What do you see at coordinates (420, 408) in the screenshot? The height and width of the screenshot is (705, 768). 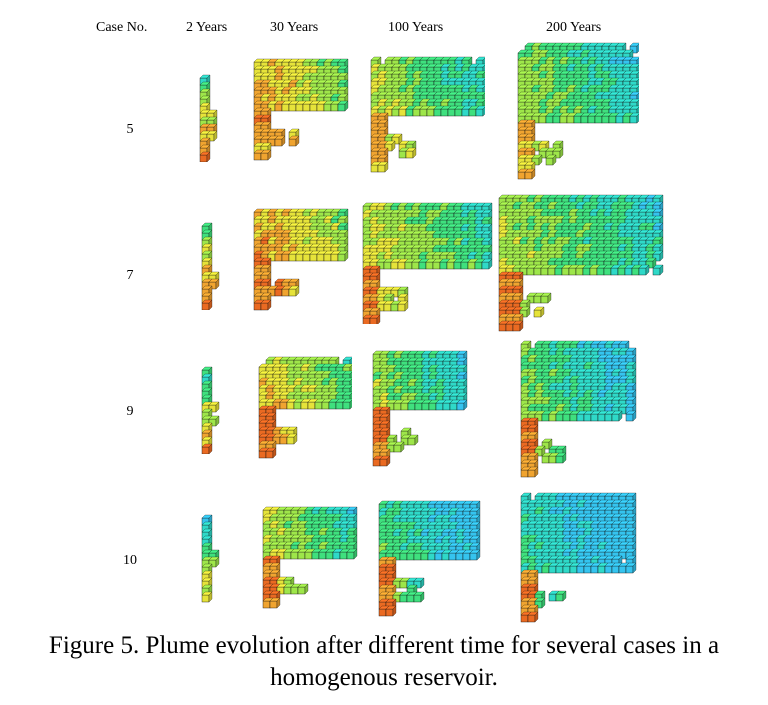 I see `plume-case9-100yr` at bounding box center [420, 408].